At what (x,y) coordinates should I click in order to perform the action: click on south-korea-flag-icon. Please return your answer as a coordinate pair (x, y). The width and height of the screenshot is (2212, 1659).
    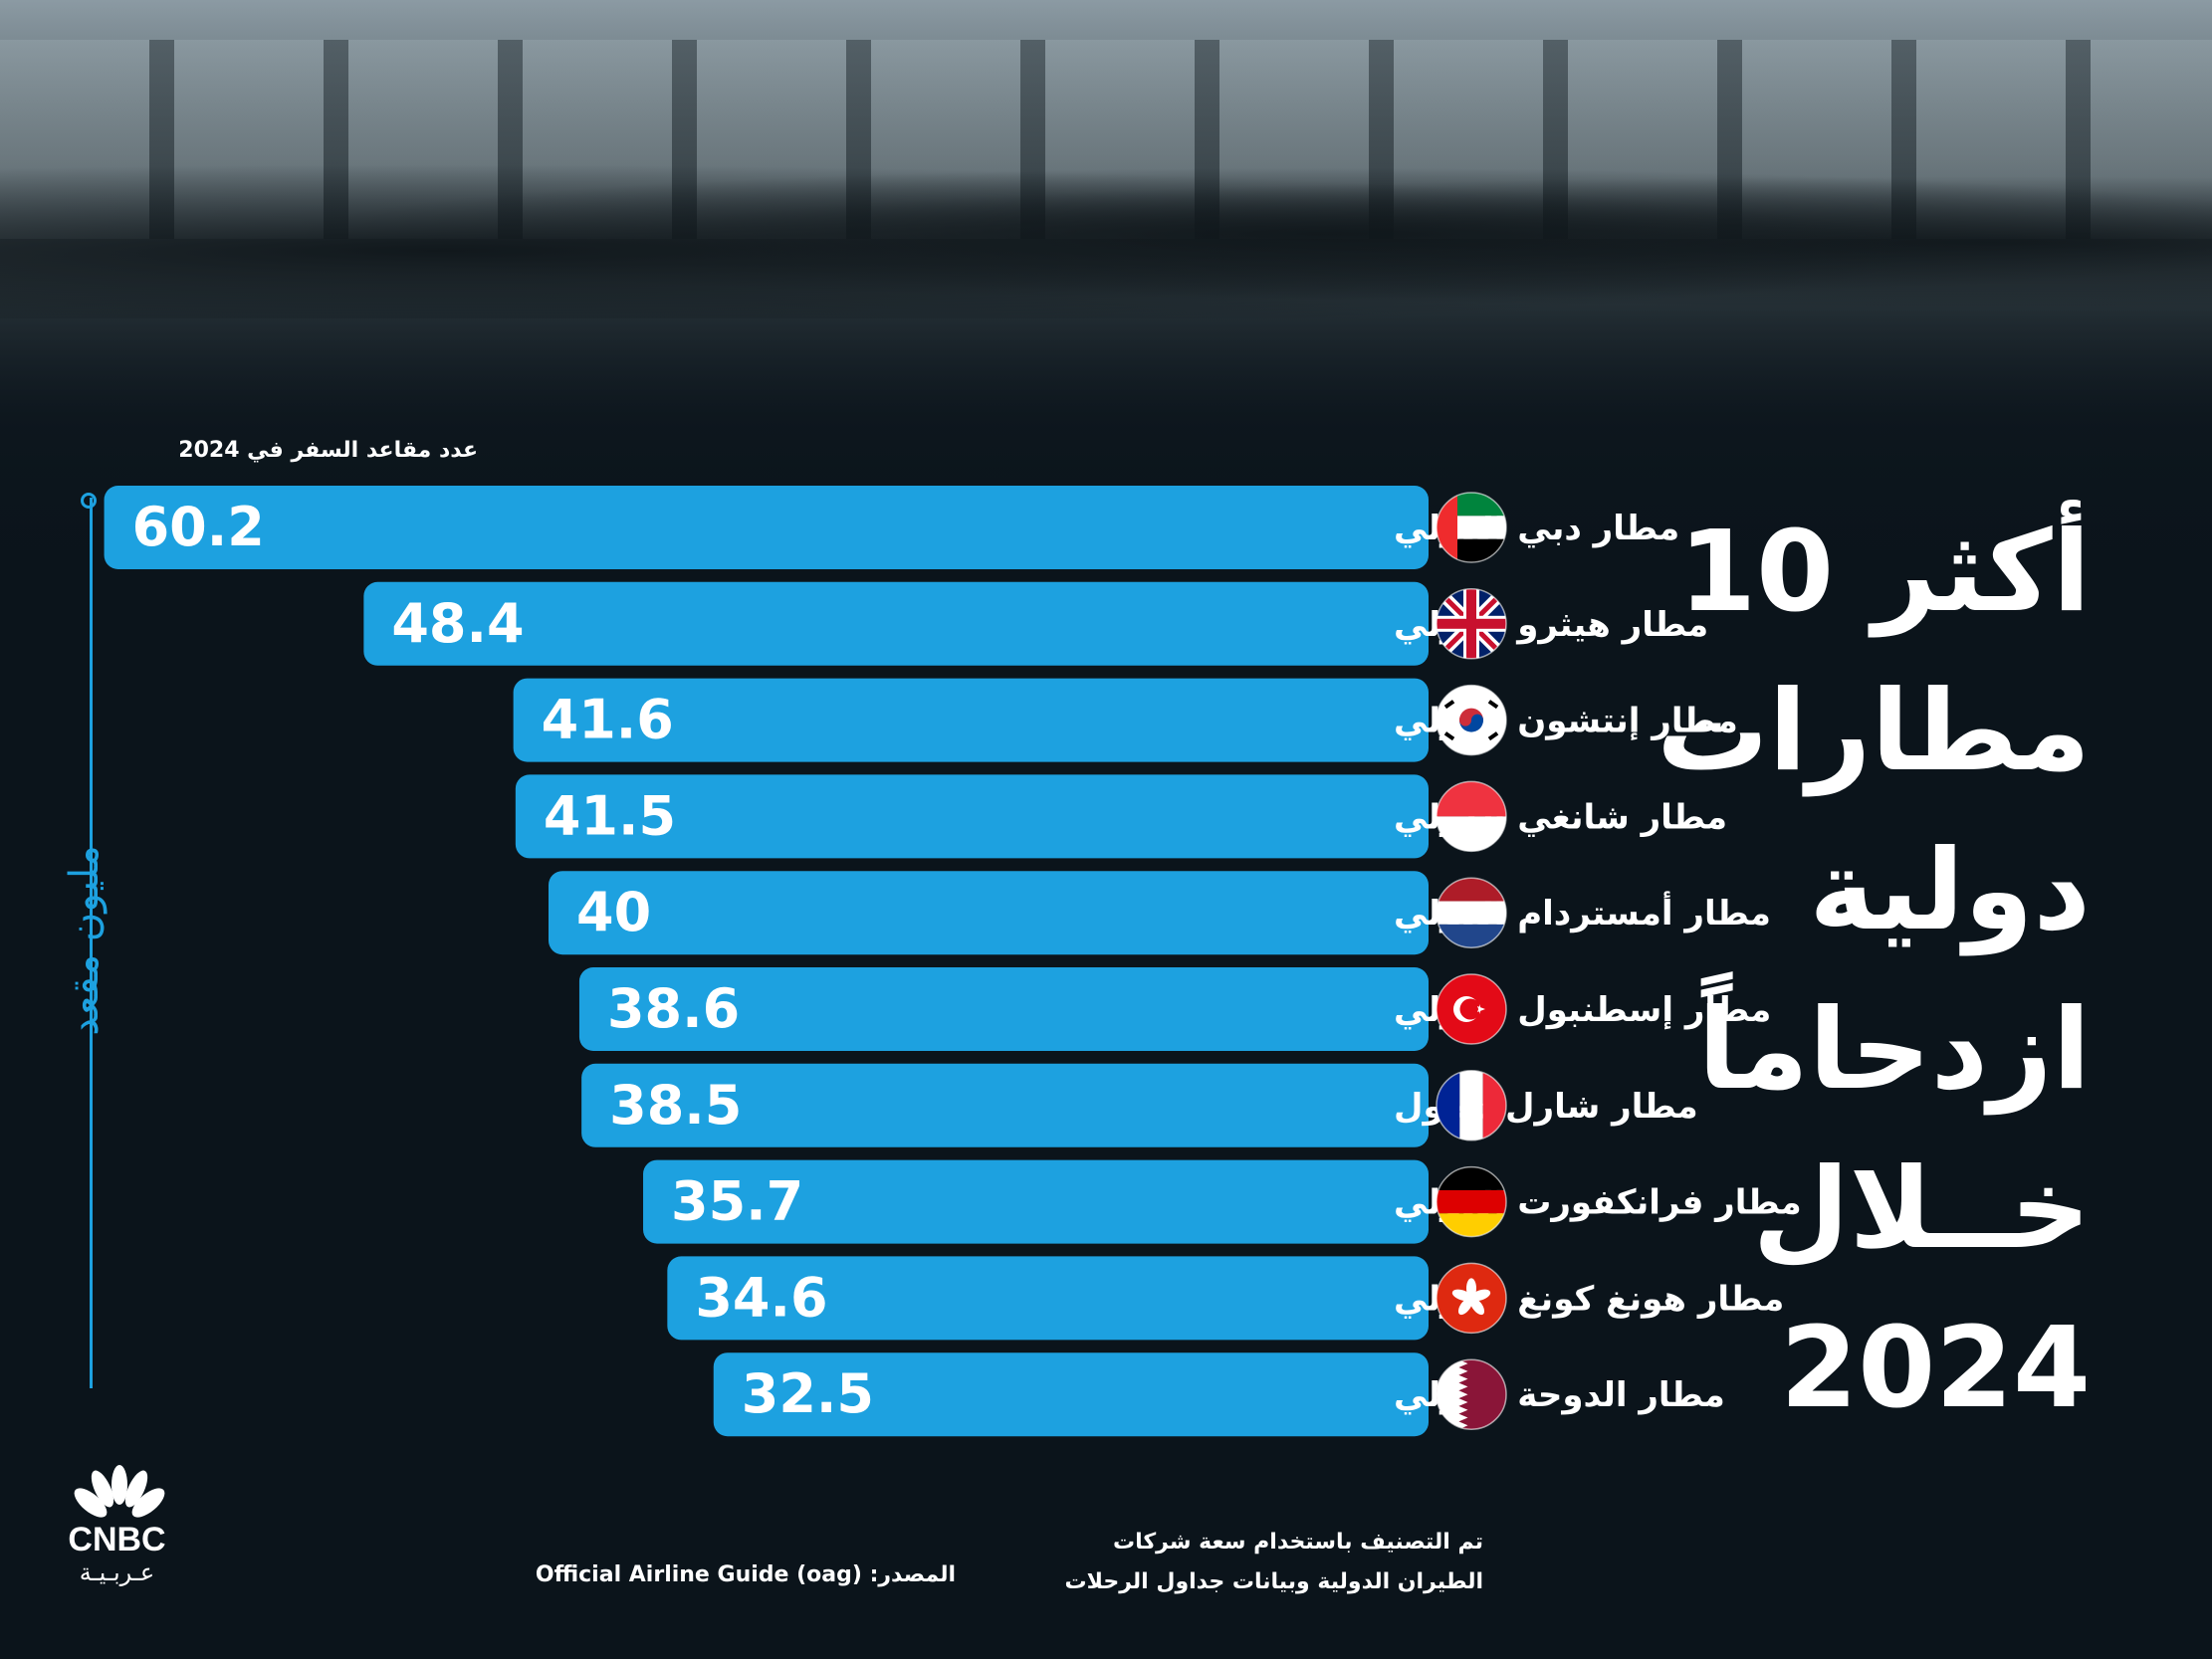
    Looking at the image, I should click on (1471, 720).